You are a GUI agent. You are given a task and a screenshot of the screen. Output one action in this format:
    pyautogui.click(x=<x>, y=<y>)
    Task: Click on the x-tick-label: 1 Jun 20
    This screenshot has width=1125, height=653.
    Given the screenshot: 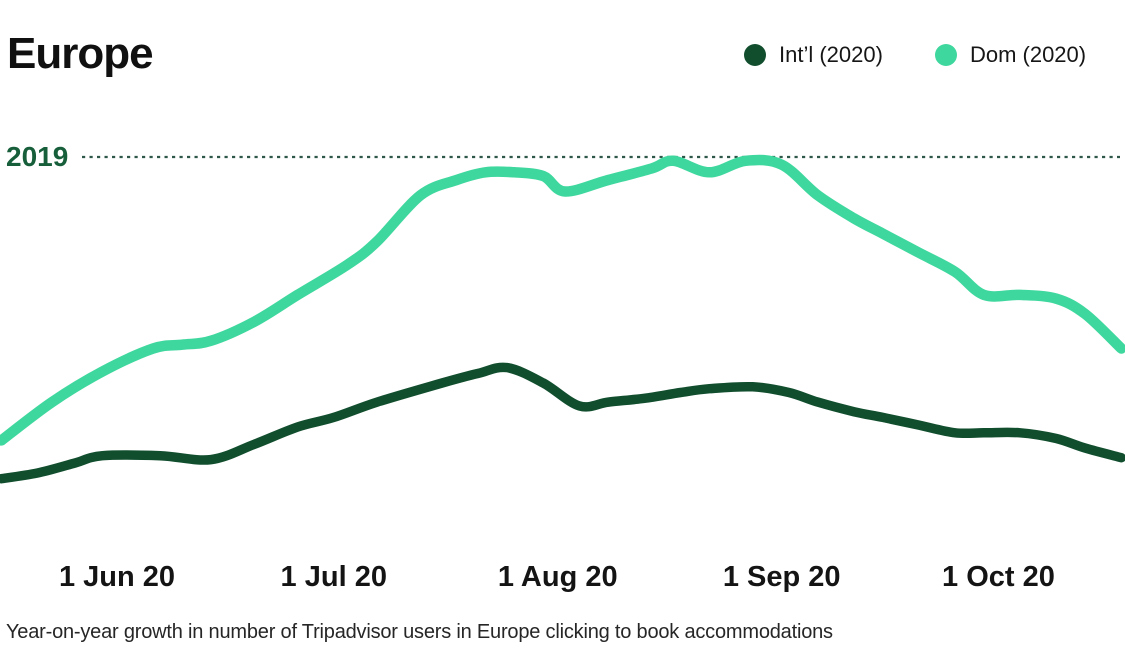 What is the action you would take?
    pyautogui.click(x=117, y=577)
    